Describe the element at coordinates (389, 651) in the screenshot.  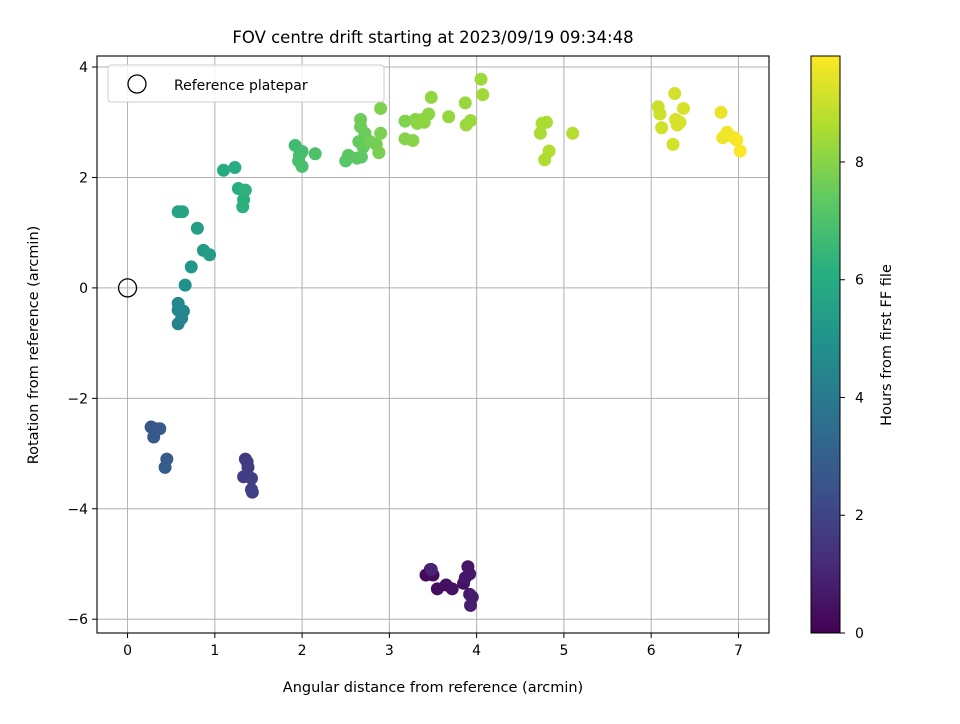
I see `x-tick-label: 3` at that location.